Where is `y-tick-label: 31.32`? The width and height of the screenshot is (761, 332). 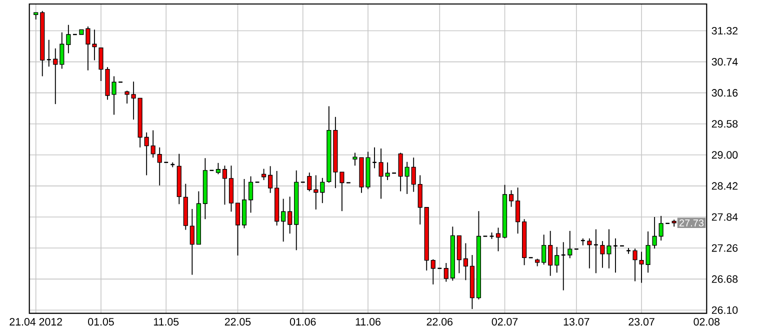 y-tick-label: 31.32 is located at coordinates (725, 30).